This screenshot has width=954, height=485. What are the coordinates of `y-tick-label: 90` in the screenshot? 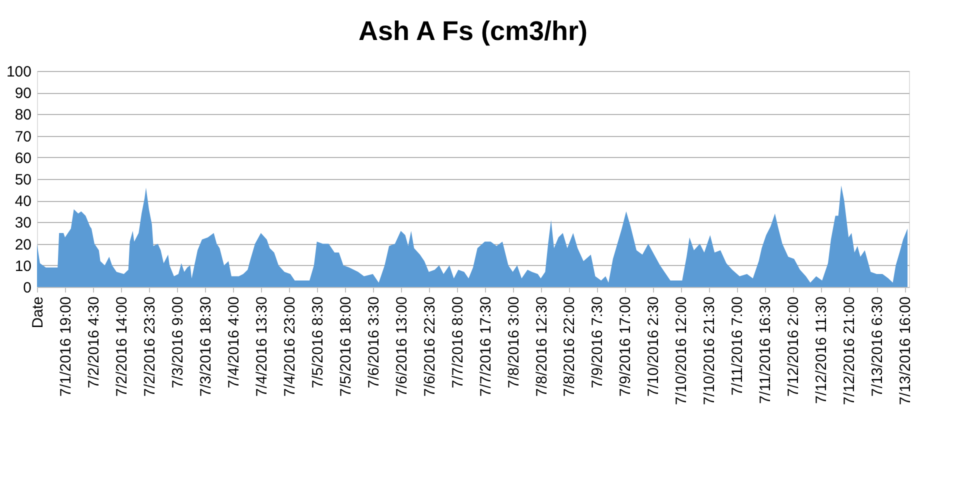 It's located at (23, 93).